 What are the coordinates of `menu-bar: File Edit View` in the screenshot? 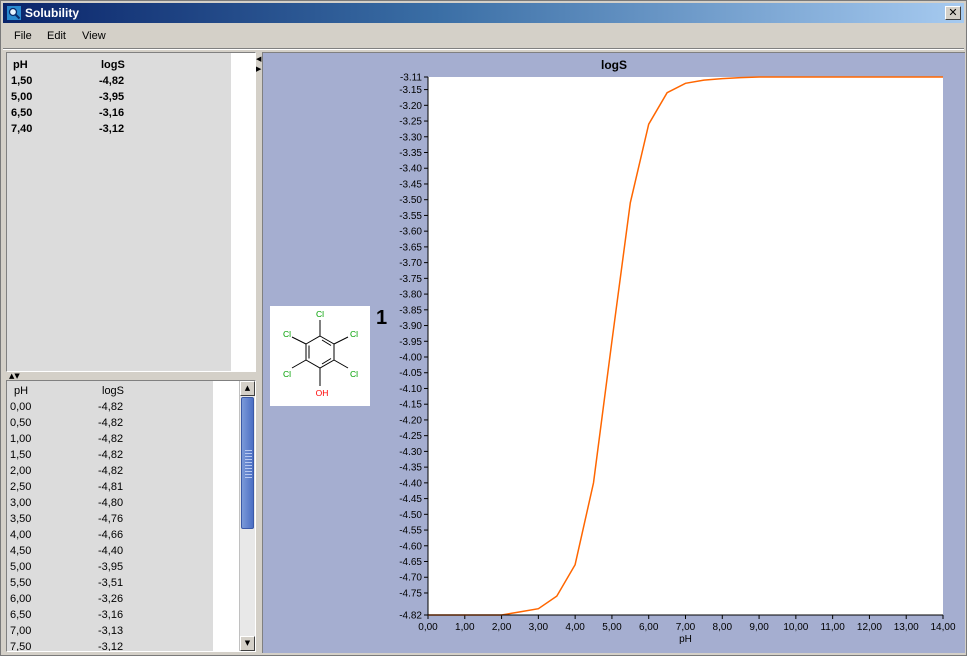 It's located at (483, 36).